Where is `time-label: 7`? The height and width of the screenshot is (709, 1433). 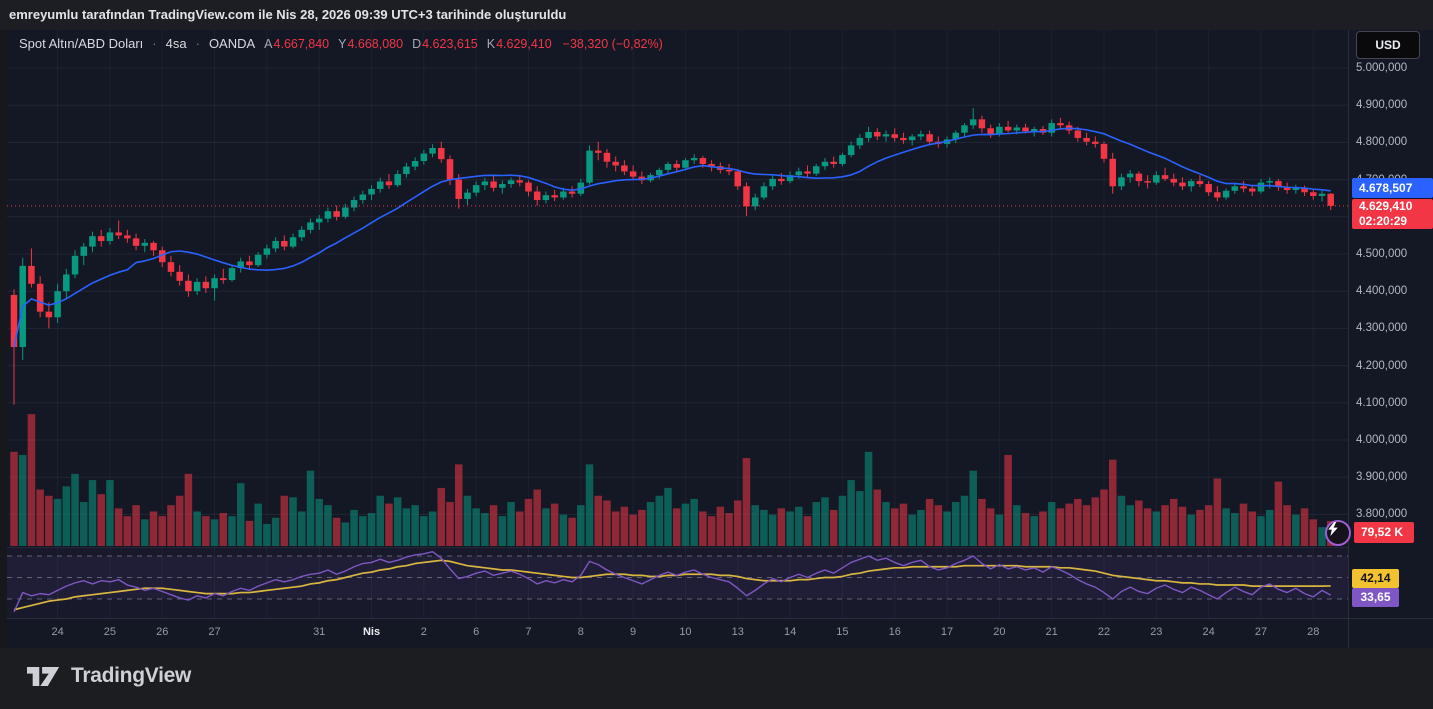 time-label: 7 is located at coordinates (528, 632).